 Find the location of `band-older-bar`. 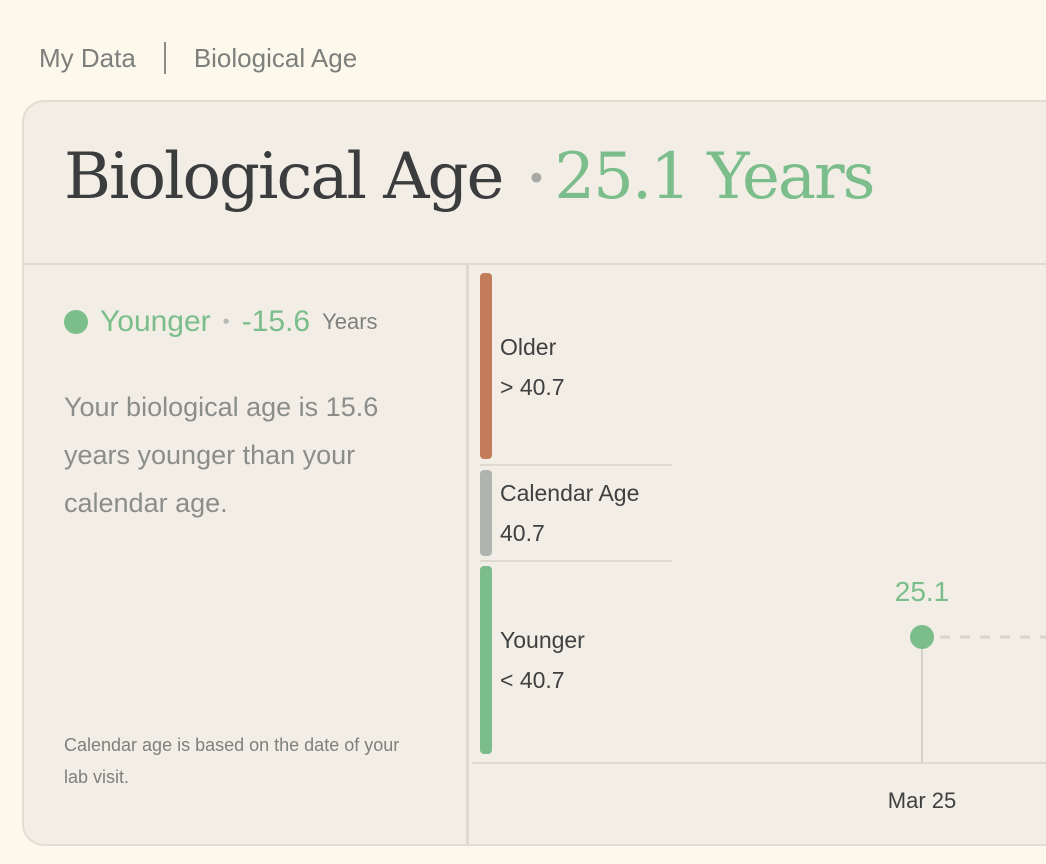

band-older-bar is located at coordinates (486, 366).